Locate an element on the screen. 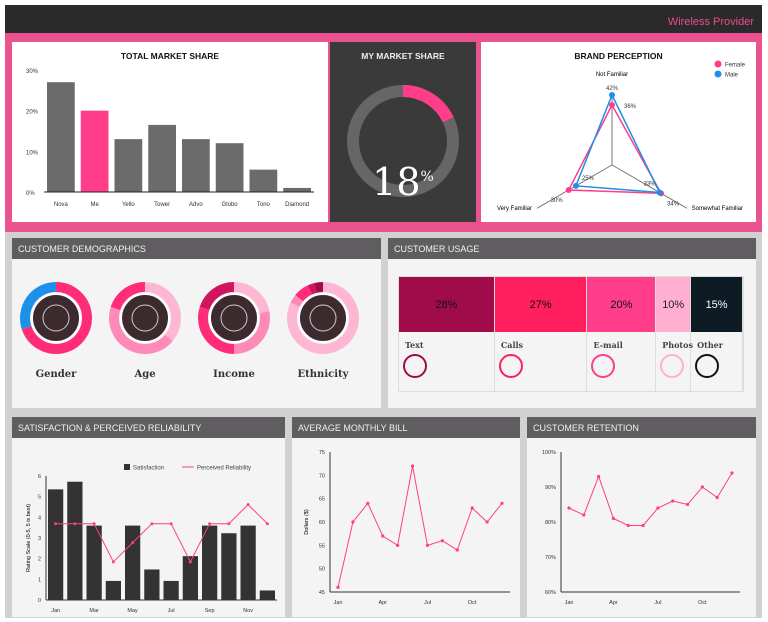 The width and height of the screenshot is (768, 622). usage-bar: 15% is located at coordinates (716, 304).